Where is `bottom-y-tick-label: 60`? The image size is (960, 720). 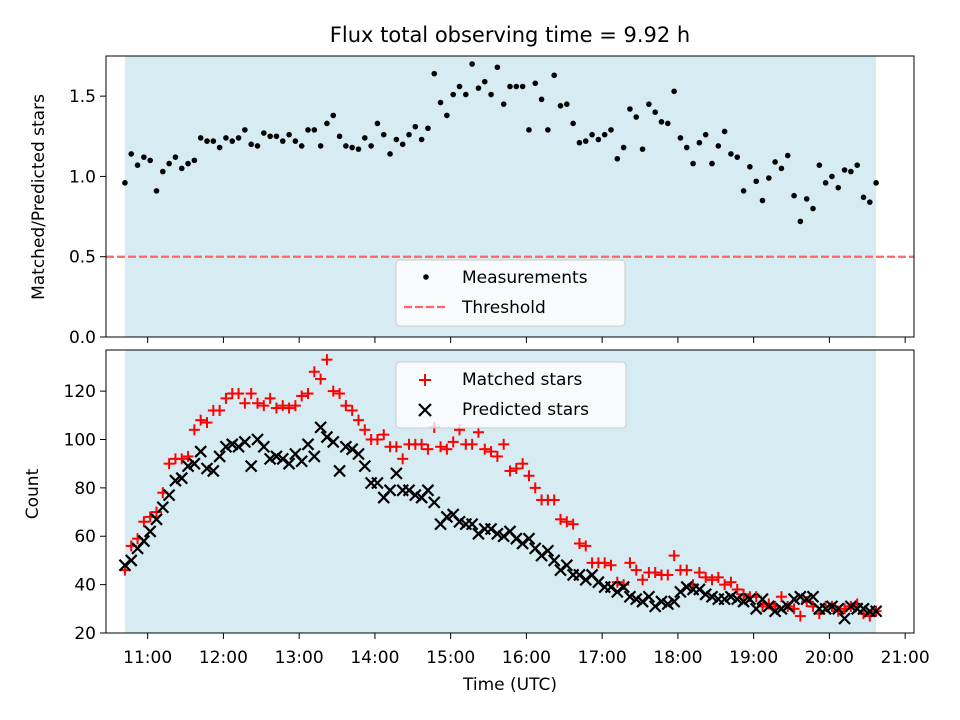 bottom-y-tick-label: 60 is located at coordinates (85, 537).